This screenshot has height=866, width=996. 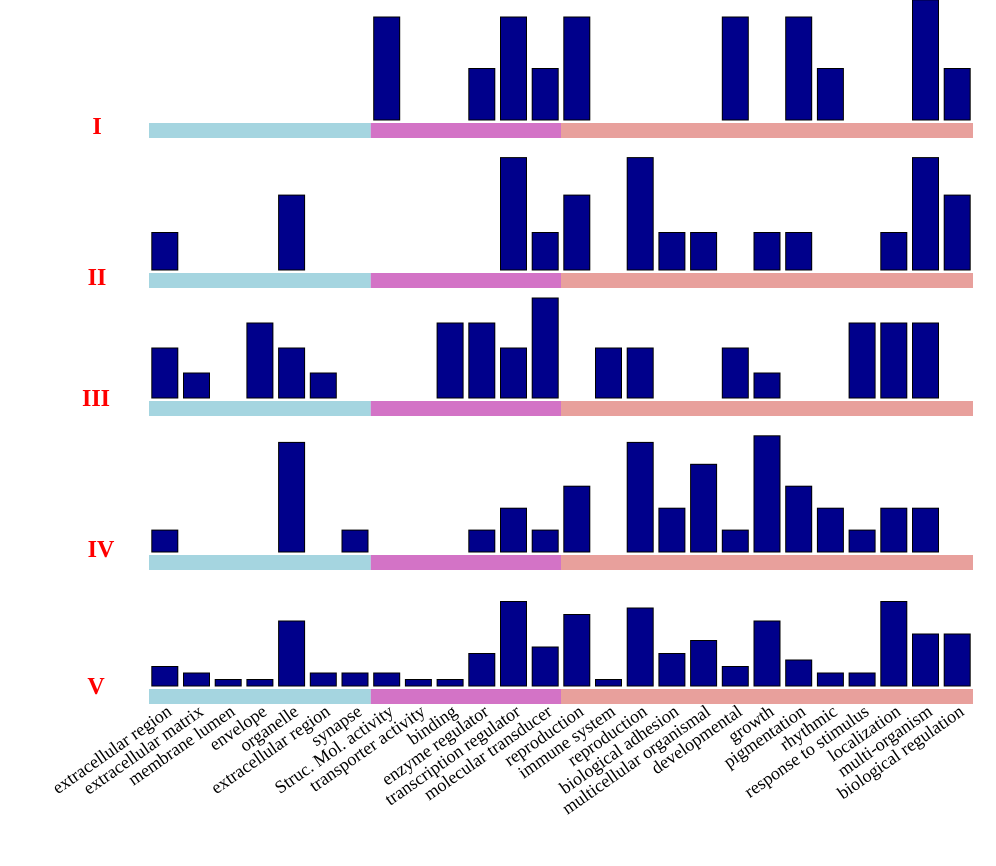 I want to click on panel-label: IV, so click(x=101, y=550).